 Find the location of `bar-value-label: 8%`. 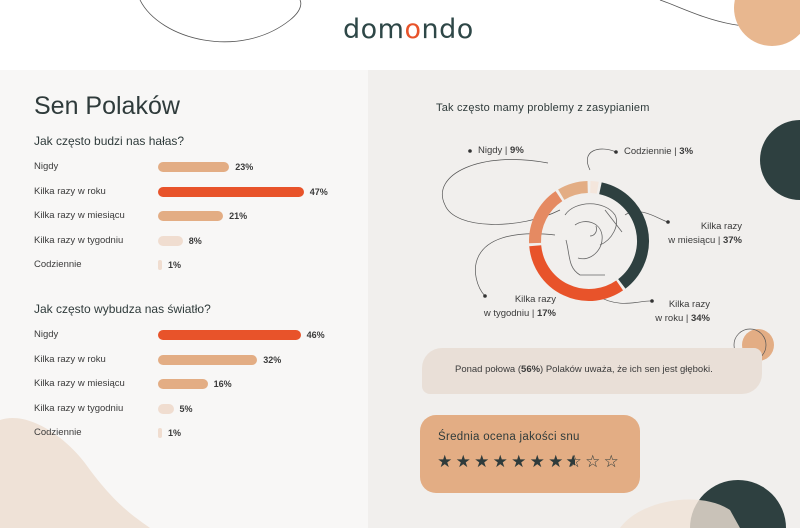

bar-value-label: 8% is located at coordinates (195, 240).